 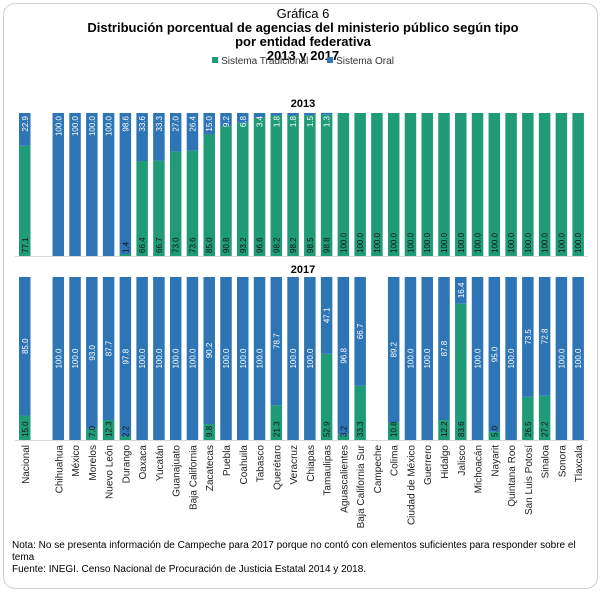 What do you see at coordinates (209, 431) in the screenshot?
I see `data-label-tradicional: 9.8` at bounding box center [209, 431].